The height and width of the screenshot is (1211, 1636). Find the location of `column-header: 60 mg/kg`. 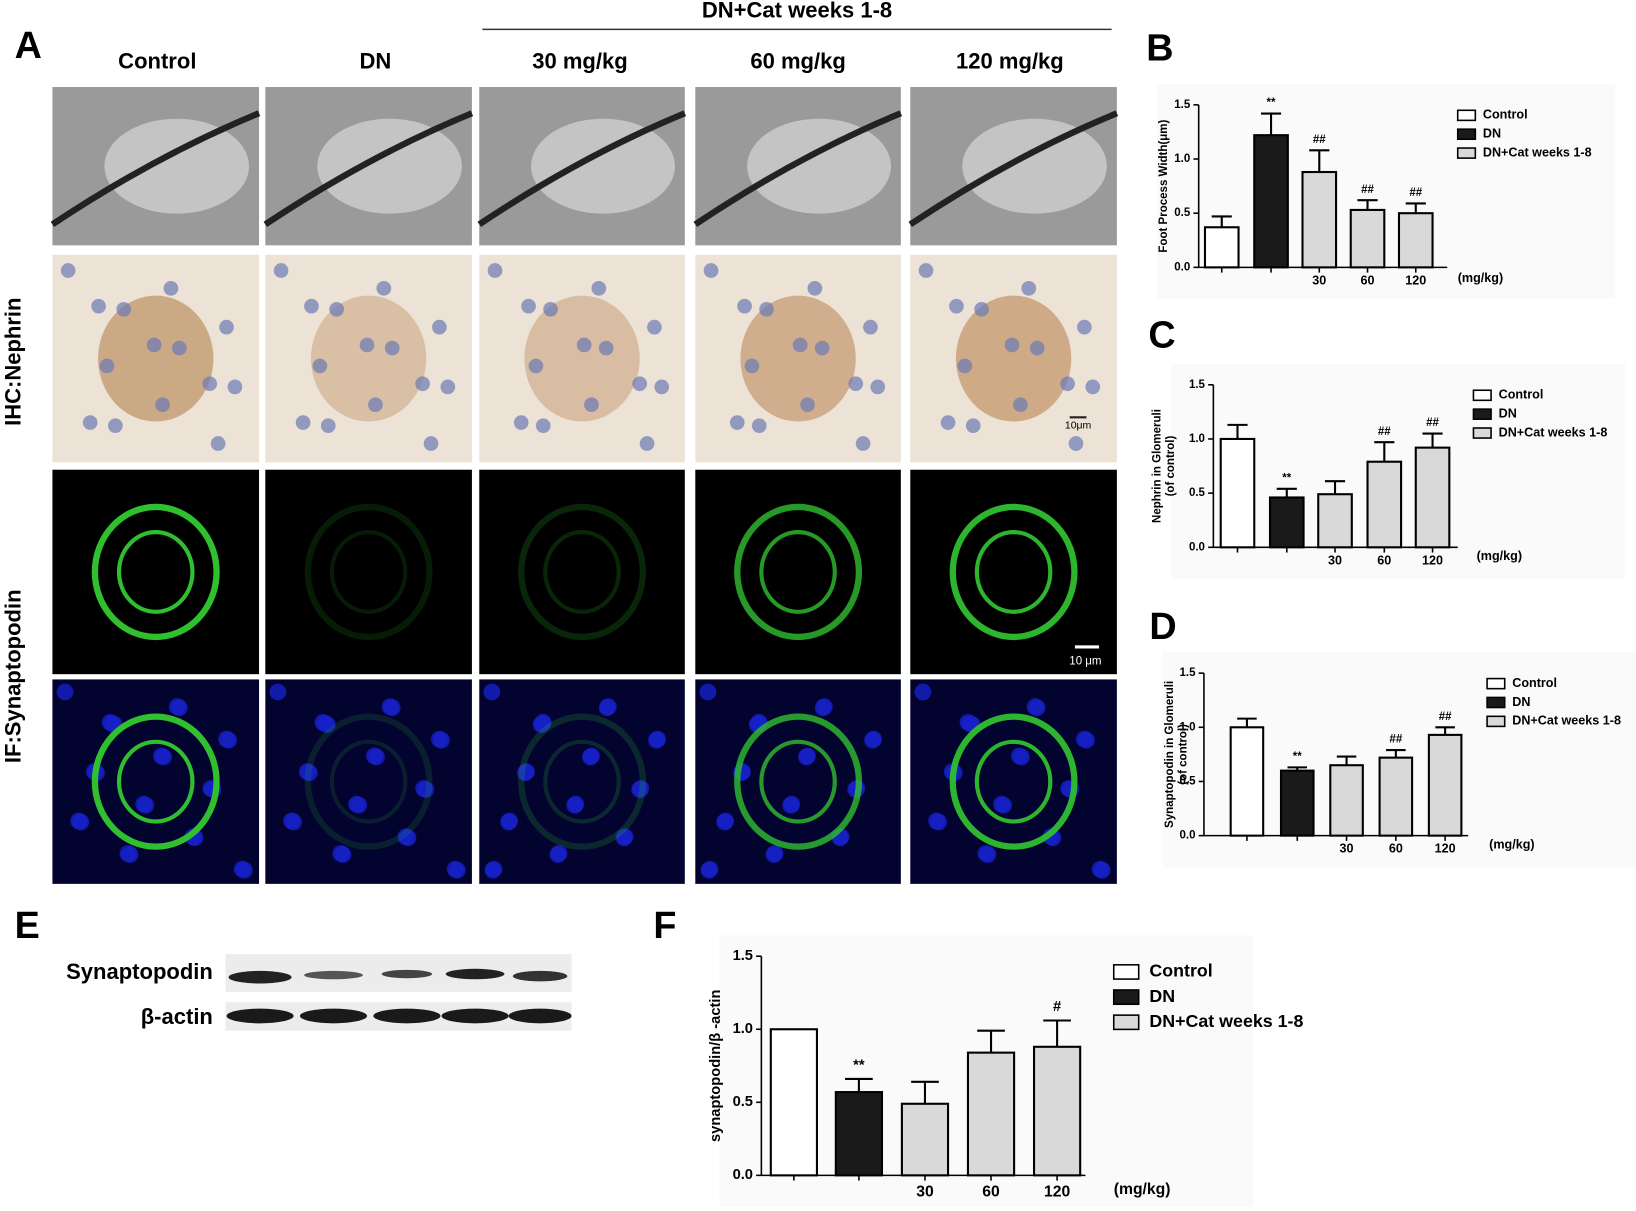

column-header: 60 mg/kg is located at coordinates (797, 61).